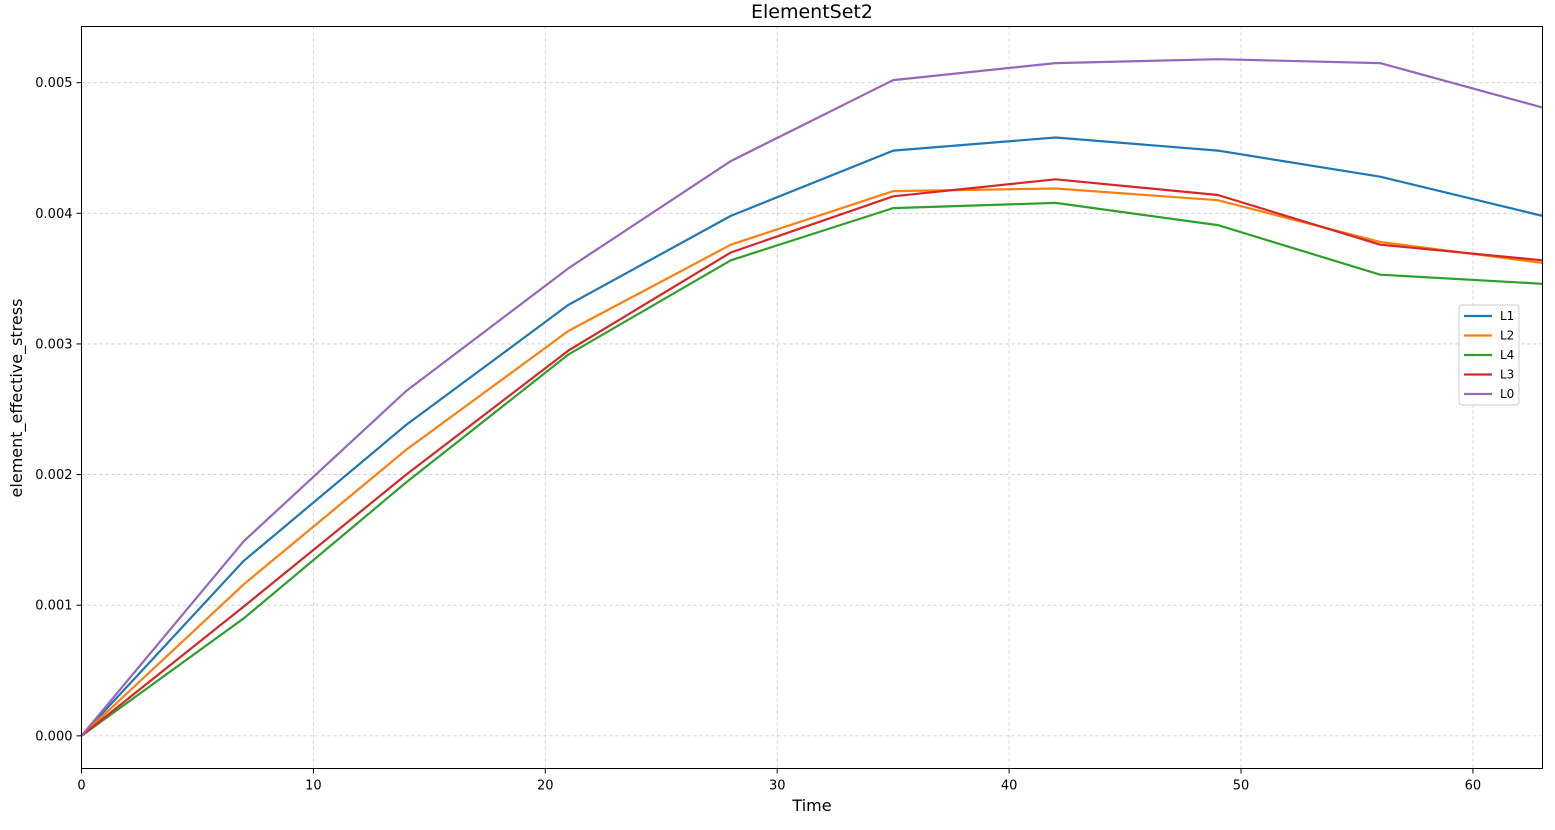 The image size is (1555, 830). I want to click on y-tick-label: 0.001, so click(53, 606).